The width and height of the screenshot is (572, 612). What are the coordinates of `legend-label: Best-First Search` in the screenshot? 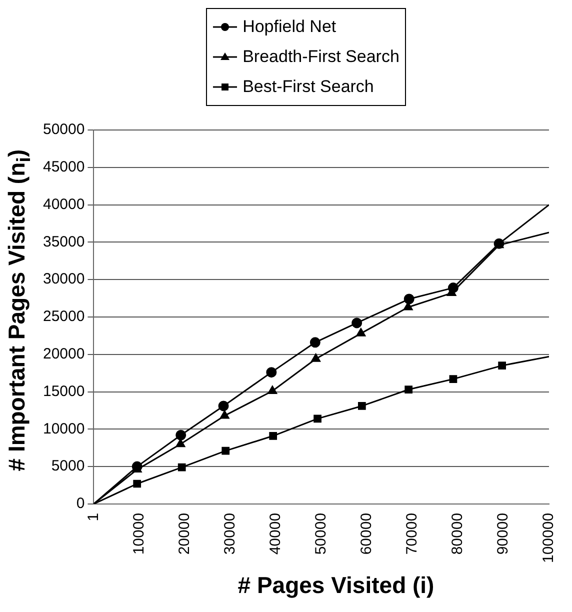 It's located at (308, 87).